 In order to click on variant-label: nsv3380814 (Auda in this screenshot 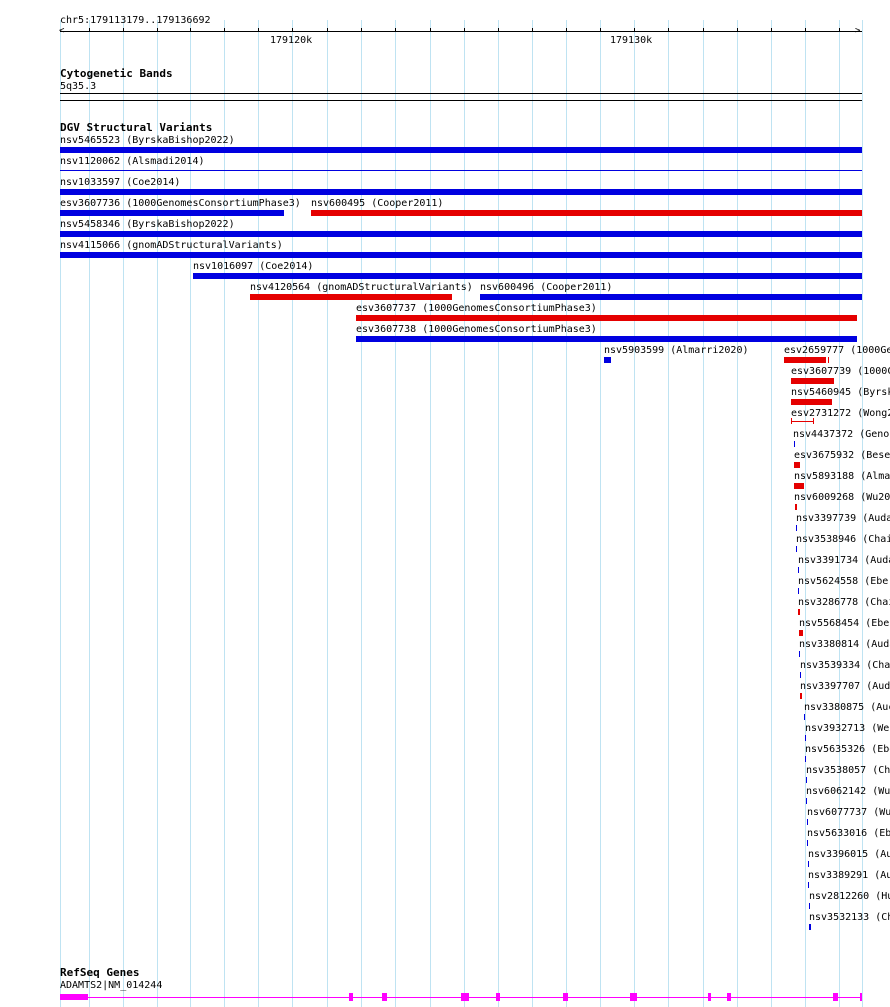, I will do `click(844, 644)`.